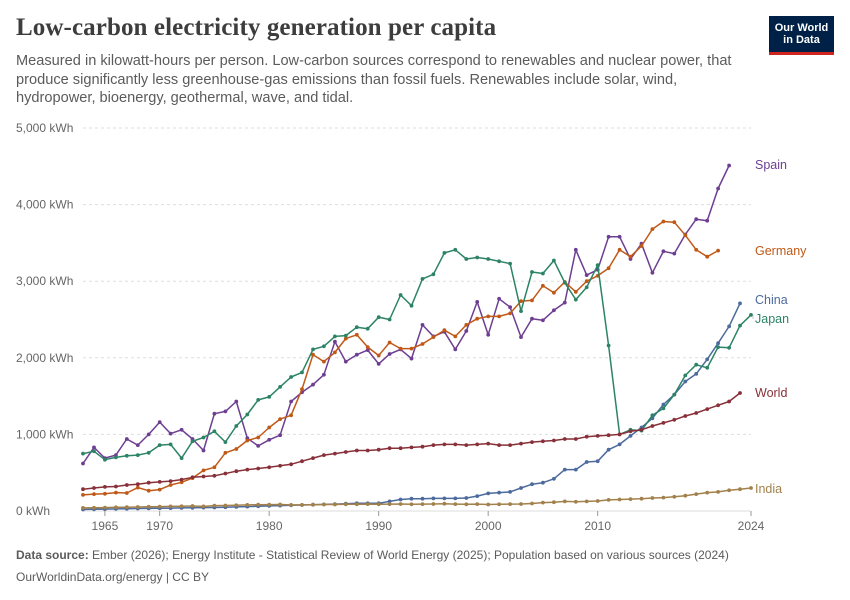 The width and height of the screenshot is (850, 600). I want to click on logo-line-1: Our World, so click(801, 28).